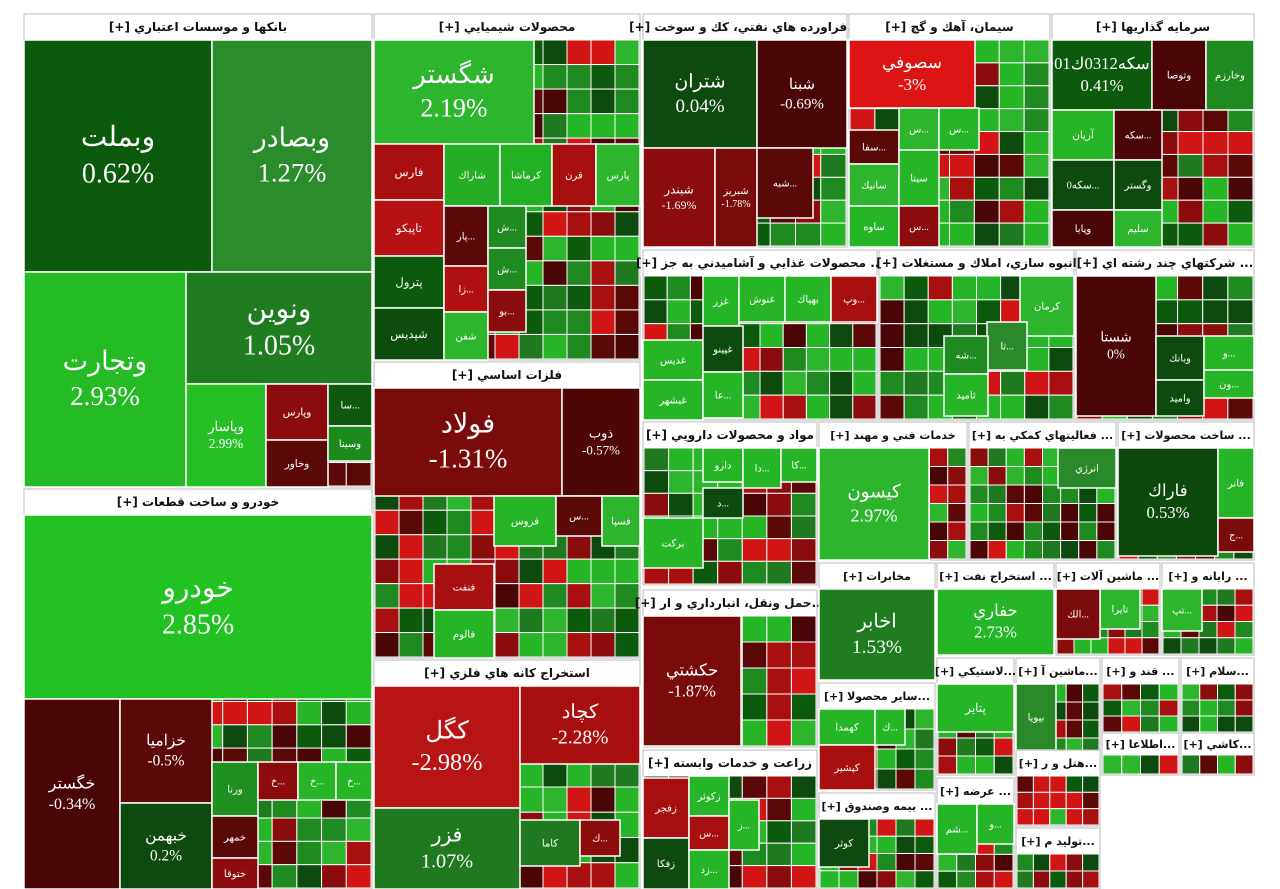 Image resolution: width=1280 pixels, height=889 pixels. I want to click on tile-name: ...خ, so click(354, 782).